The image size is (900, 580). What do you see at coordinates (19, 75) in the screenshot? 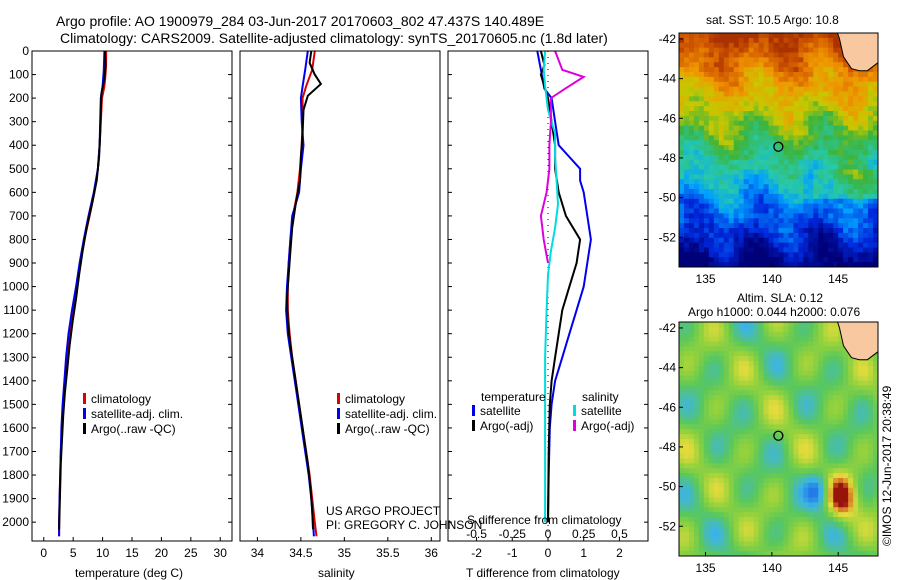
I see `y-tick-label: 100` at bounding box center [19, 75].